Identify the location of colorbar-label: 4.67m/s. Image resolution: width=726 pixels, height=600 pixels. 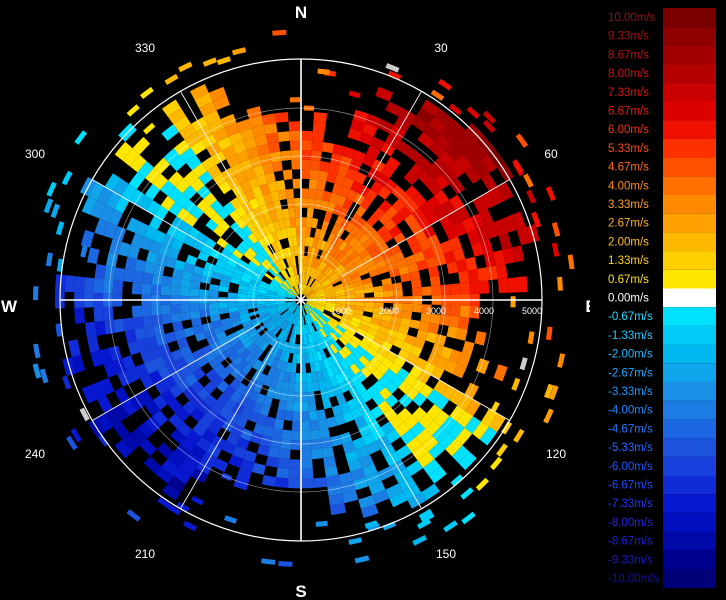
(628, 168).